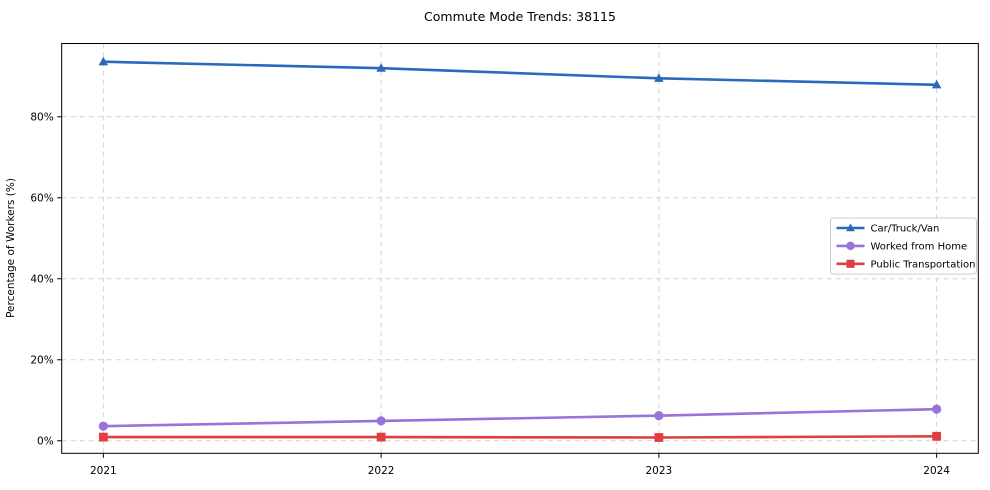  What do you see at coordinates (659, 471) in the screenshot?
I see `x-tick-label: 2023` at bounding box center [659, 471].